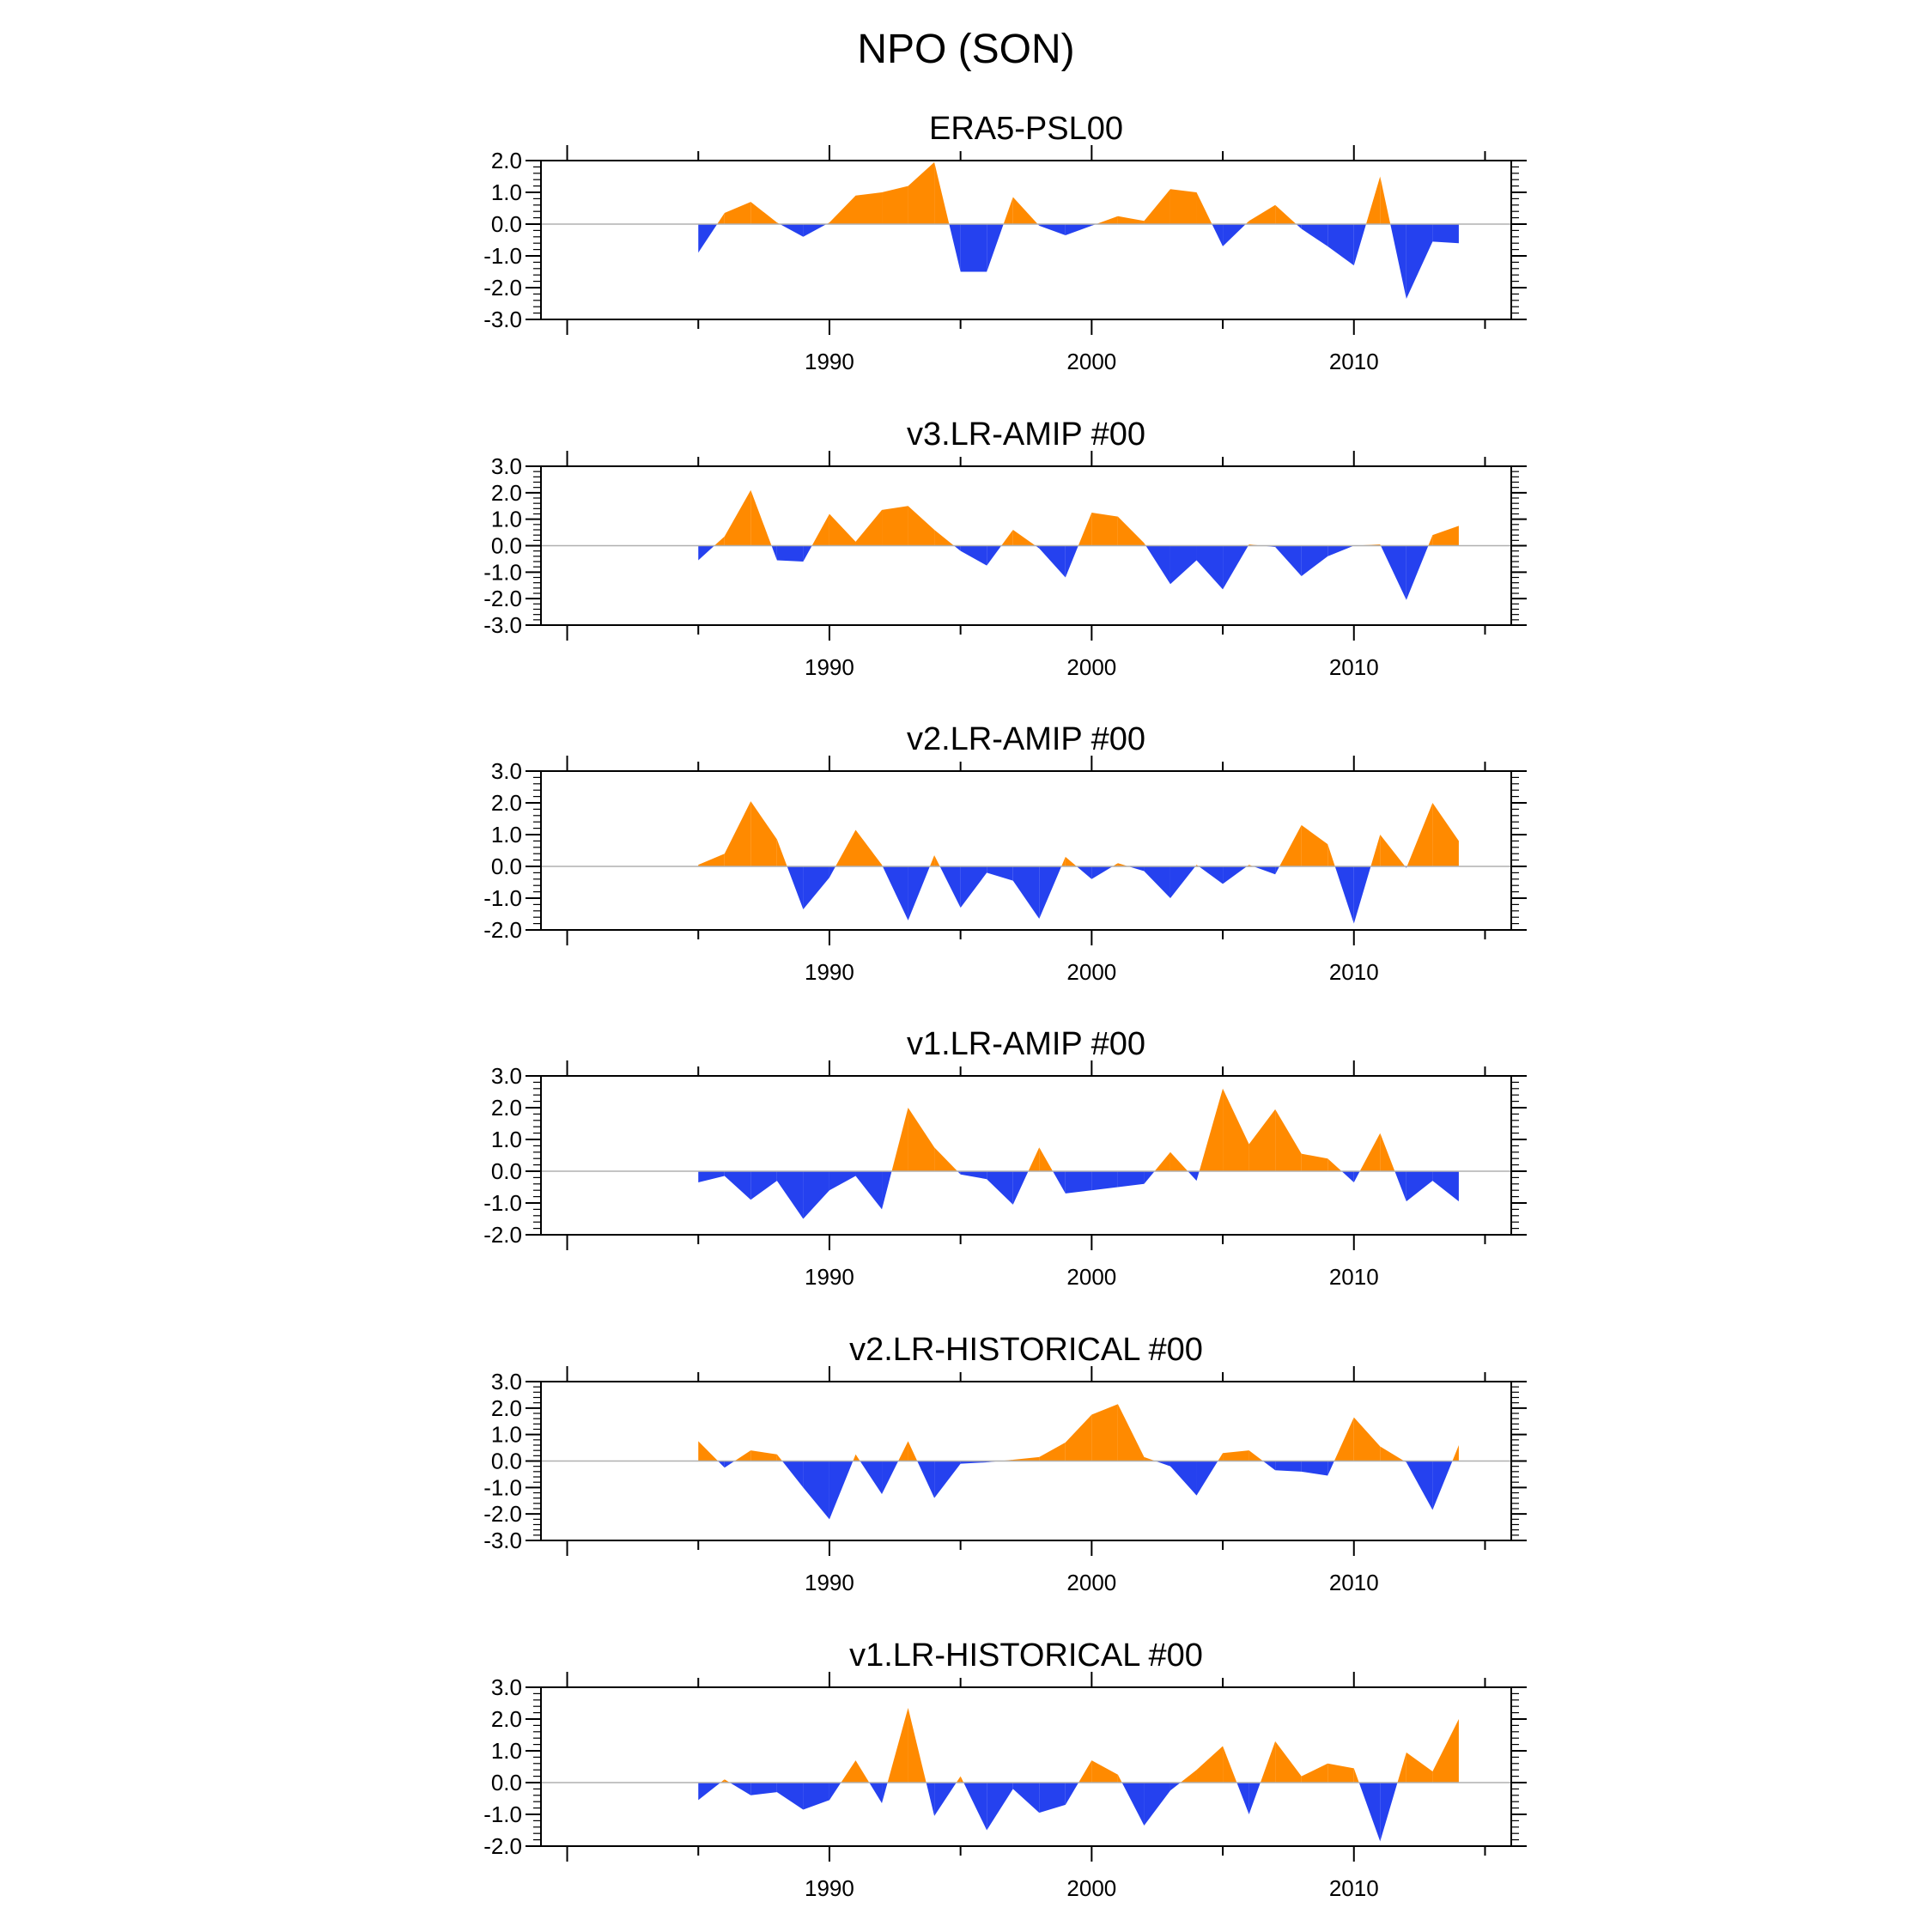 The height and width of the screenshot is (1932, 1932). I want to click on y-tick-label: -3.0, so click(503, 319).